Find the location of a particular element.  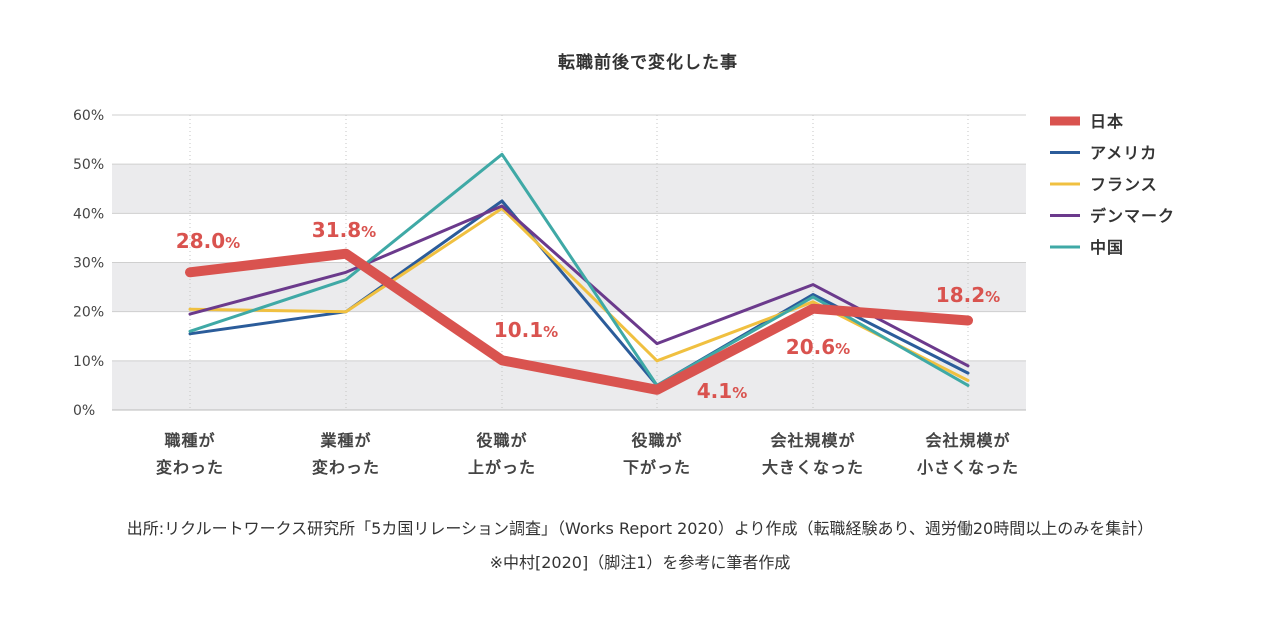

x-category-label: 下がった is located at coordinates (657, 467).